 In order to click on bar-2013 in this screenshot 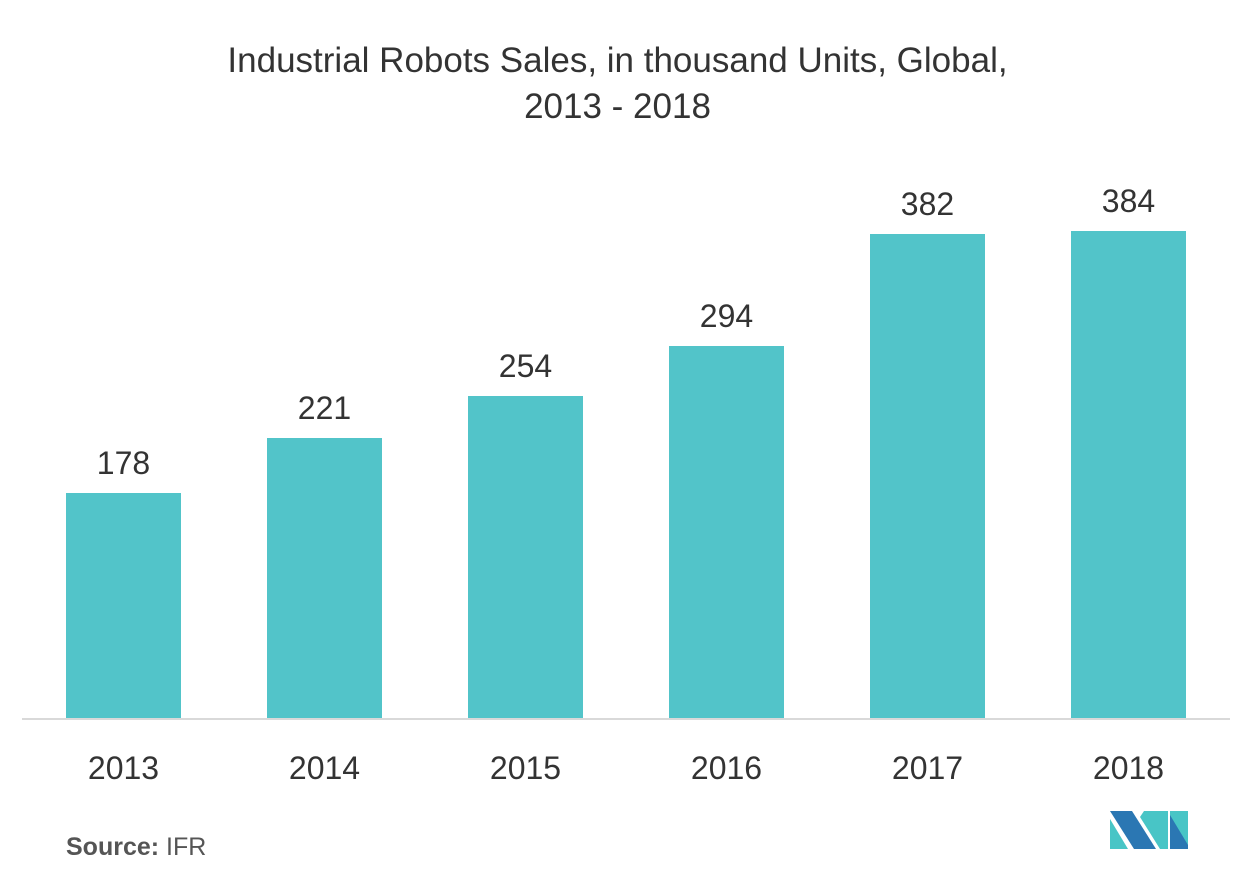, I will do `click(123, 606)`.